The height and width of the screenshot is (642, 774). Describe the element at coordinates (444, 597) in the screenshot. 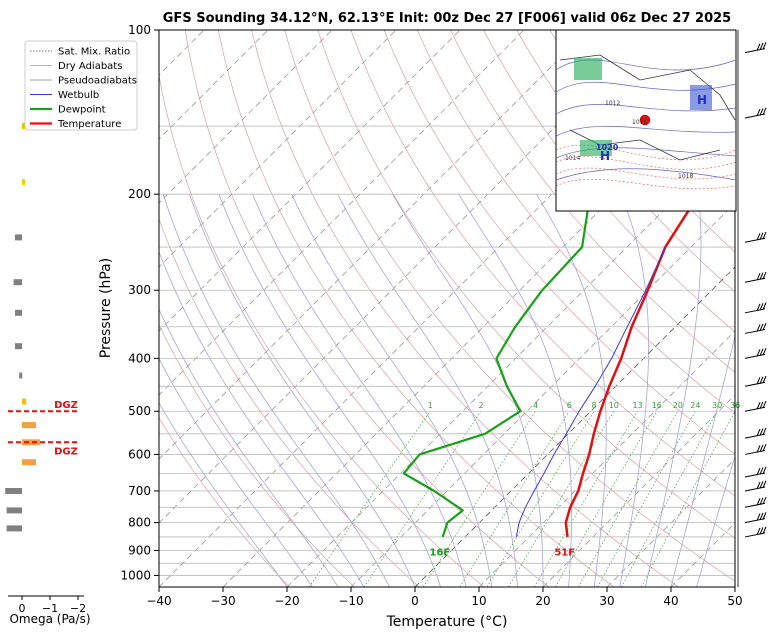

I see `x-axis-ticks: −40 −30 −20 −10 0 10 20 30 40 50` at that location.